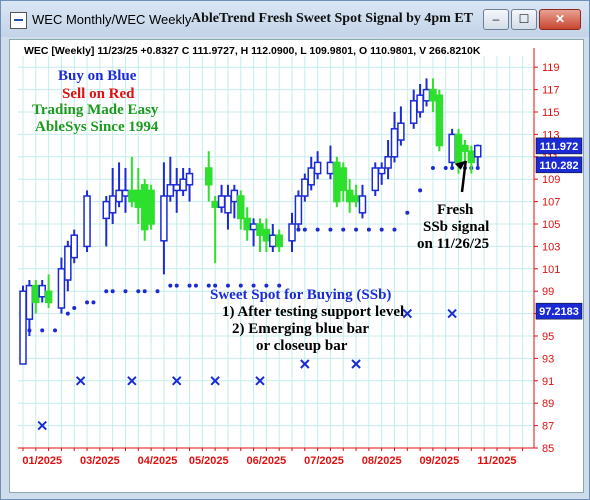 This screenshot has width=590, height=500. Describe the element at coordinates (524, 19) in the screenshot. I see `maximize-button: ☐` at that location.